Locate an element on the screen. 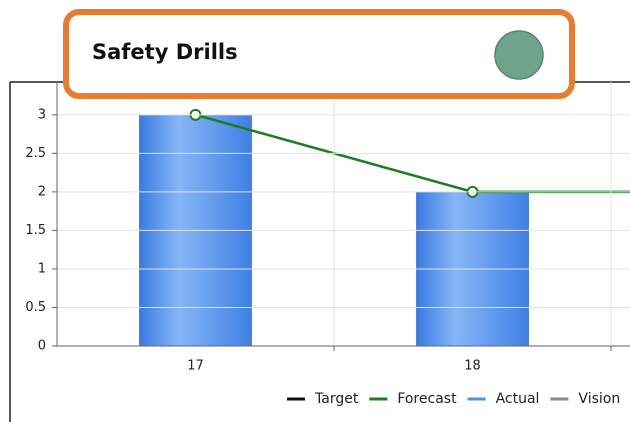  status-indicator is located at coordinates (519, 55).